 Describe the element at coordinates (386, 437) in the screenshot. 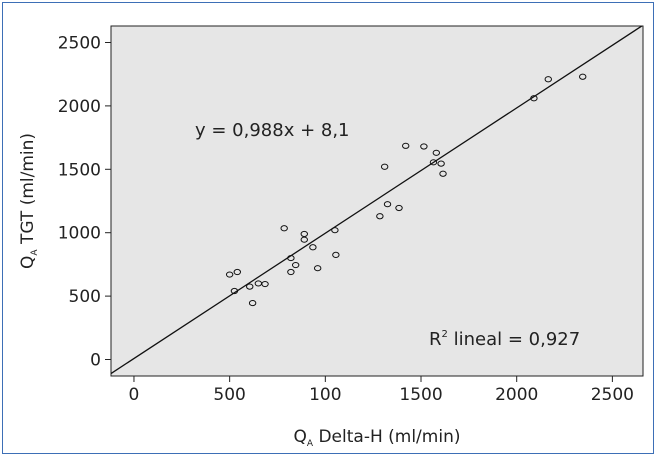

I see `x-title-rest: Delta-H (ml/min)` at that location.